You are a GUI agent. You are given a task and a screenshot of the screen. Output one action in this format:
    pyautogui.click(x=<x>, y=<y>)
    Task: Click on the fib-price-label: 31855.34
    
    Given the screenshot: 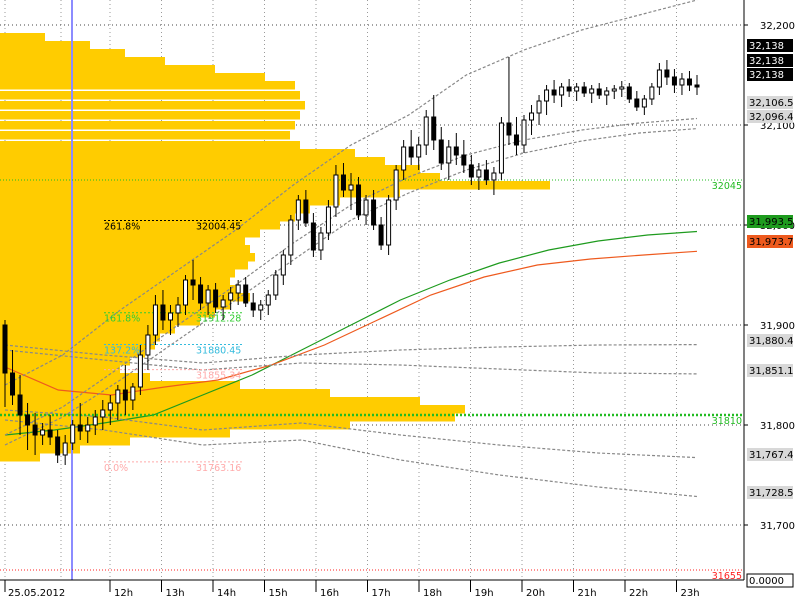 What is the action you would take?
    pyautogui.click(x=218, y=376)
    